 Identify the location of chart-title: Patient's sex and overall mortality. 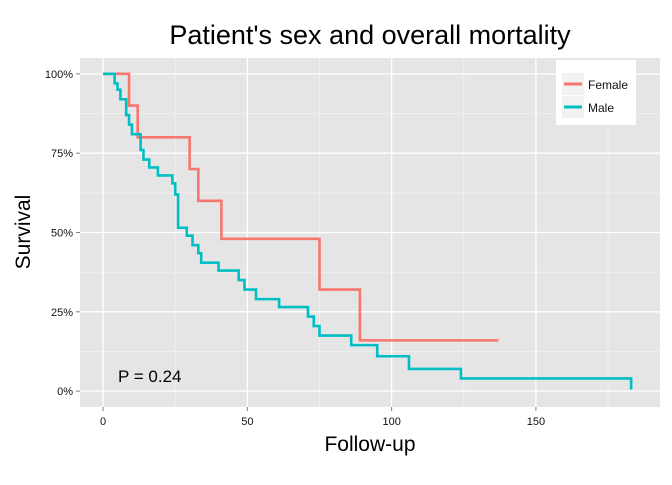
(370, 35).